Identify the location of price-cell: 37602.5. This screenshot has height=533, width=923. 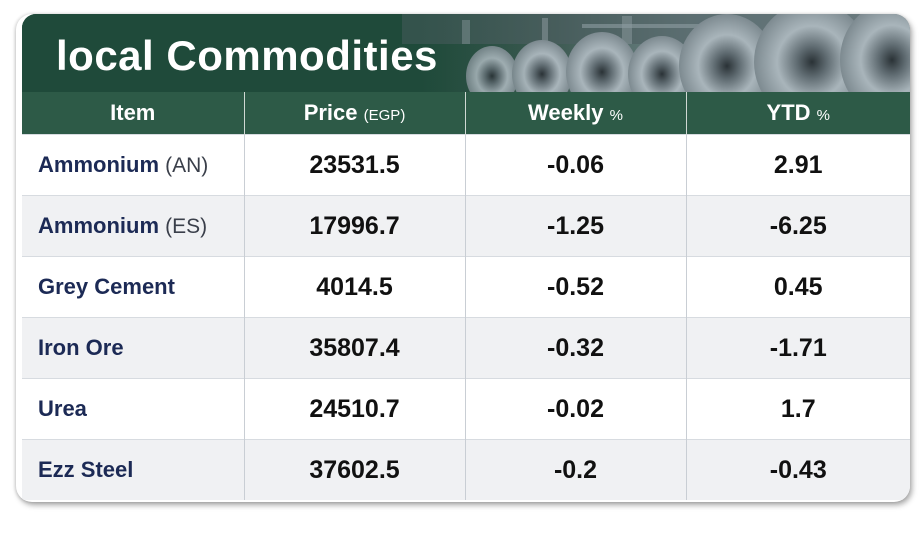
(355, 469).